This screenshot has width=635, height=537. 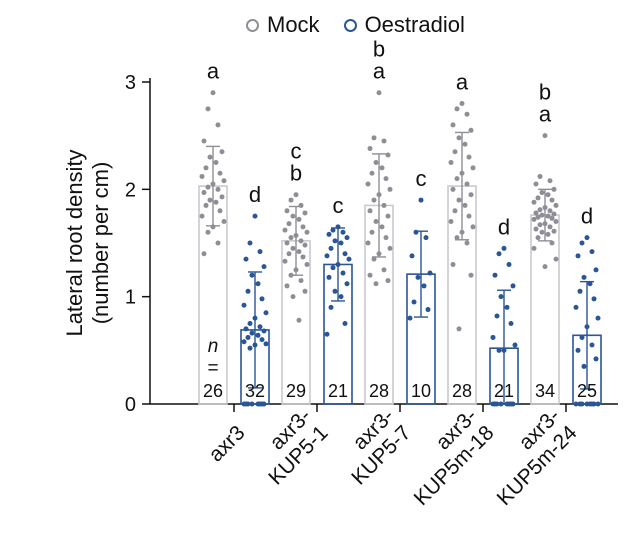 What do you see at coordinates (587, 391) in the screenshot?
I see `oestradiol-n-label: 25` at bounding box center [587, 391].